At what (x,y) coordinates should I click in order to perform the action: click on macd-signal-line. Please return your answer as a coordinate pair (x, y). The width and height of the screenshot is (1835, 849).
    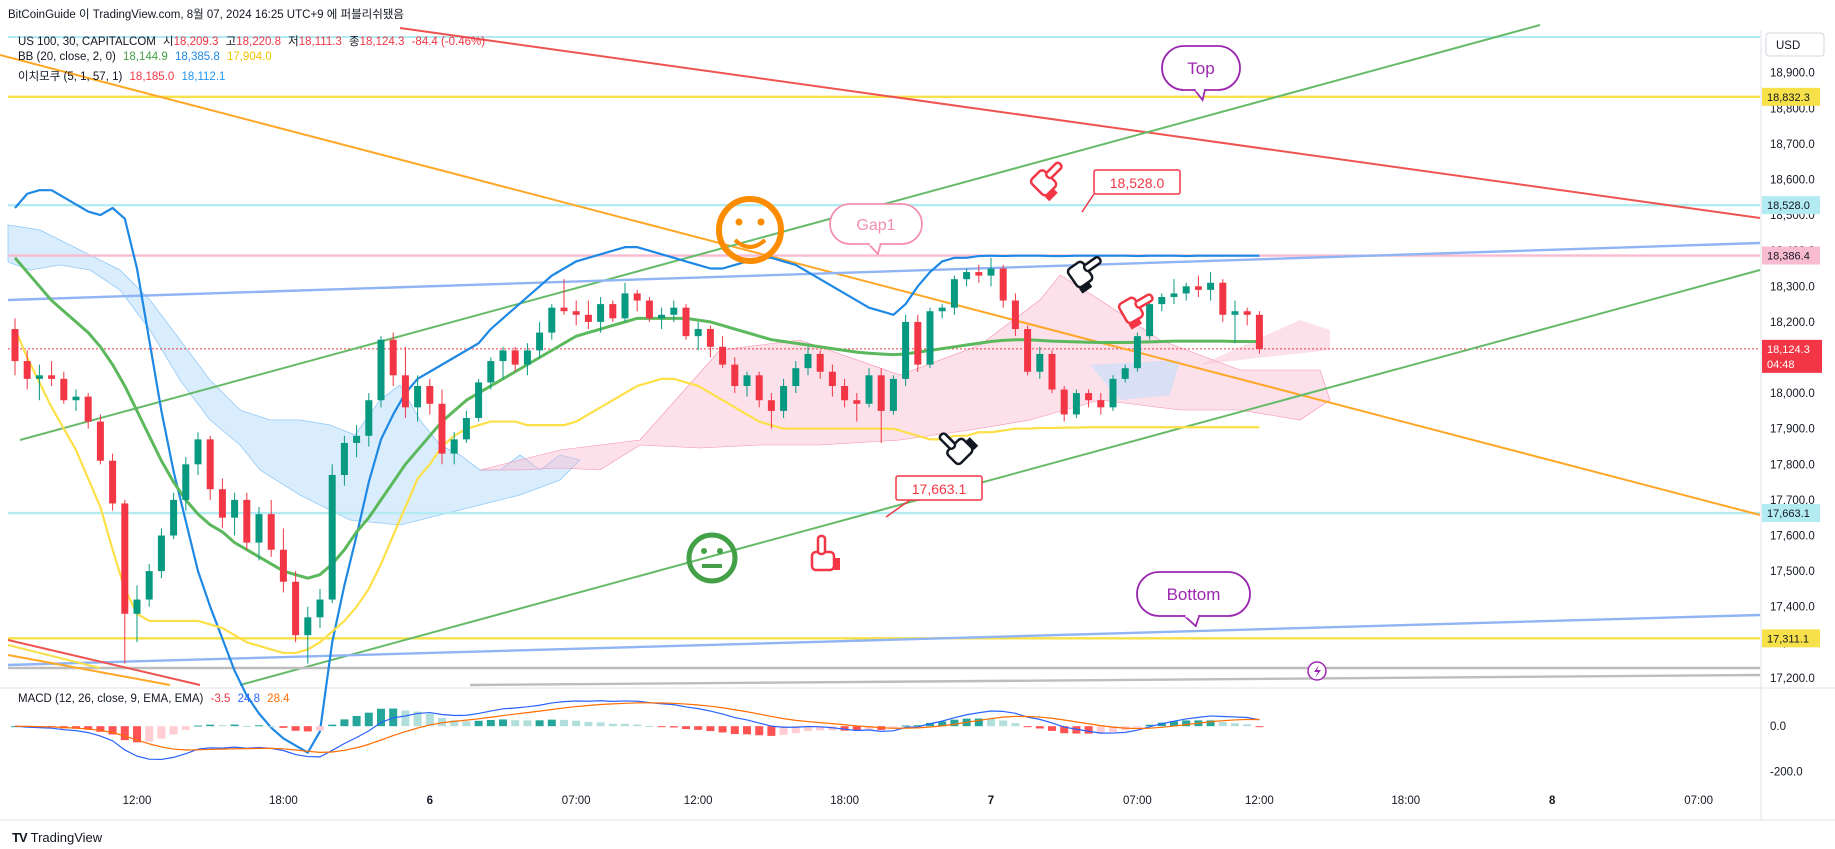
    Looking at the image, I should click on (637, 728).